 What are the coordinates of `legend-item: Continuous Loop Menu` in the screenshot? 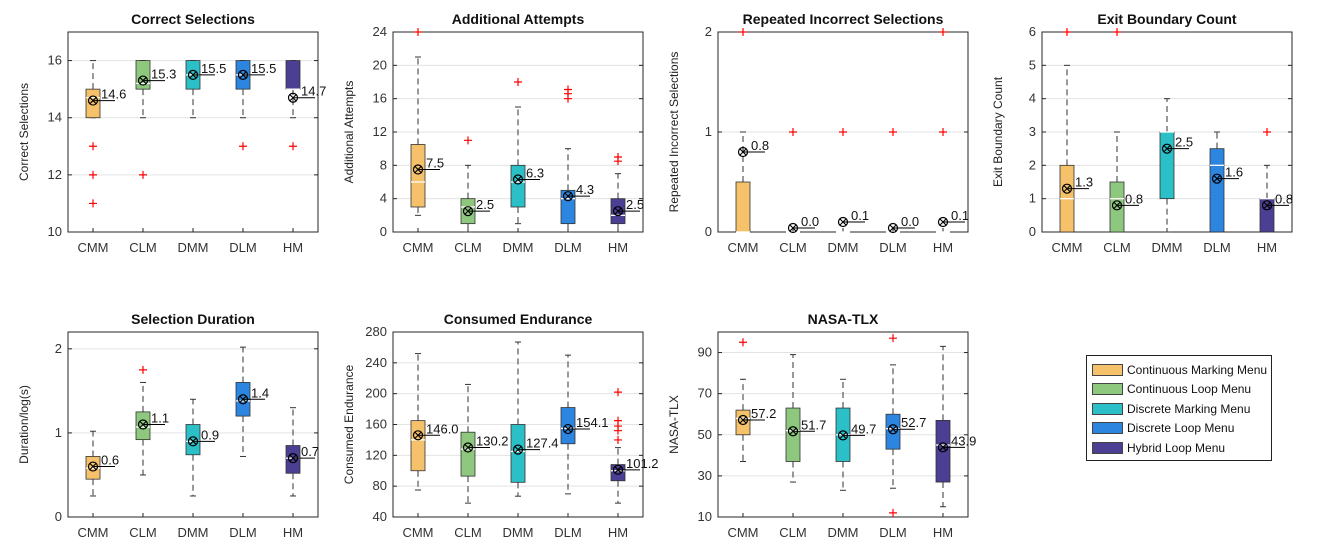 It's located at (1179, 390).